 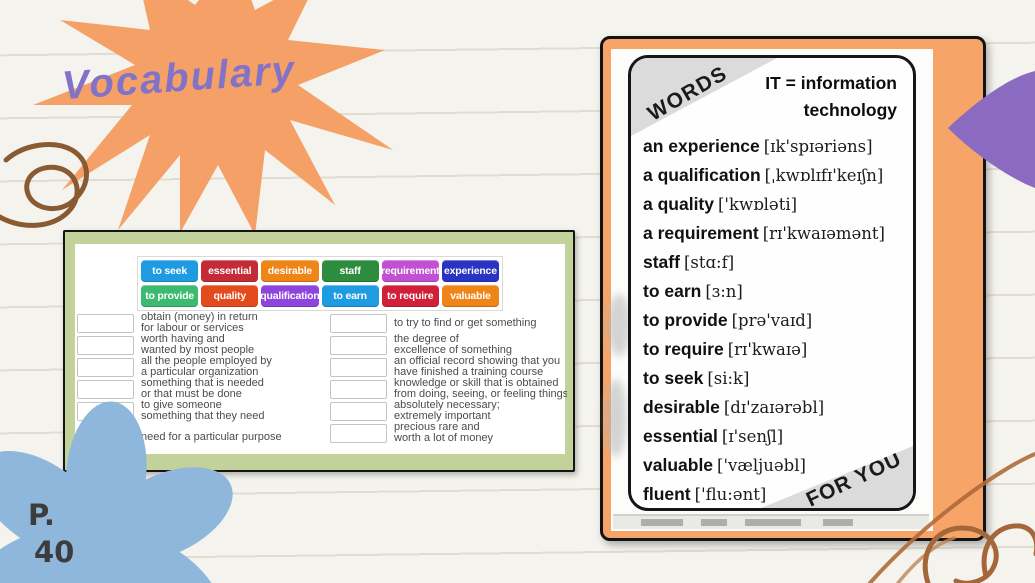 What do you see at coordinates (350, 271) in the screenshot?
I see `word-tile: staff` at bounding box center [350, 271].